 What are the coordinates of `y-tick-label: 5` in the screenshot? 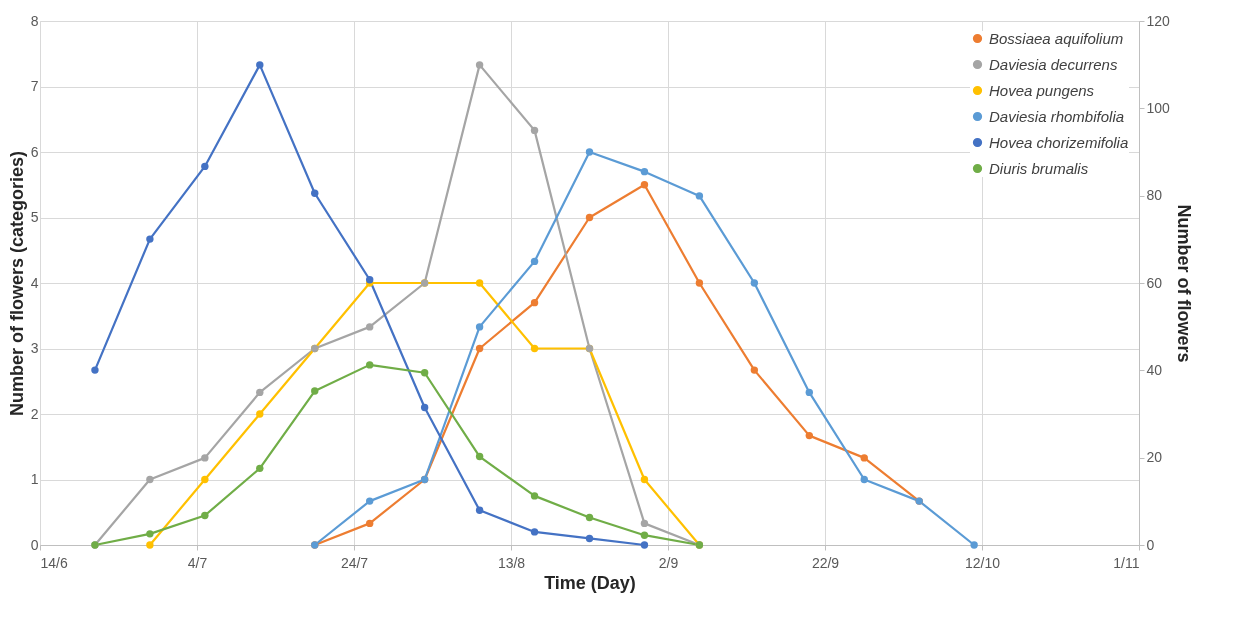 It's located at (34, 217).